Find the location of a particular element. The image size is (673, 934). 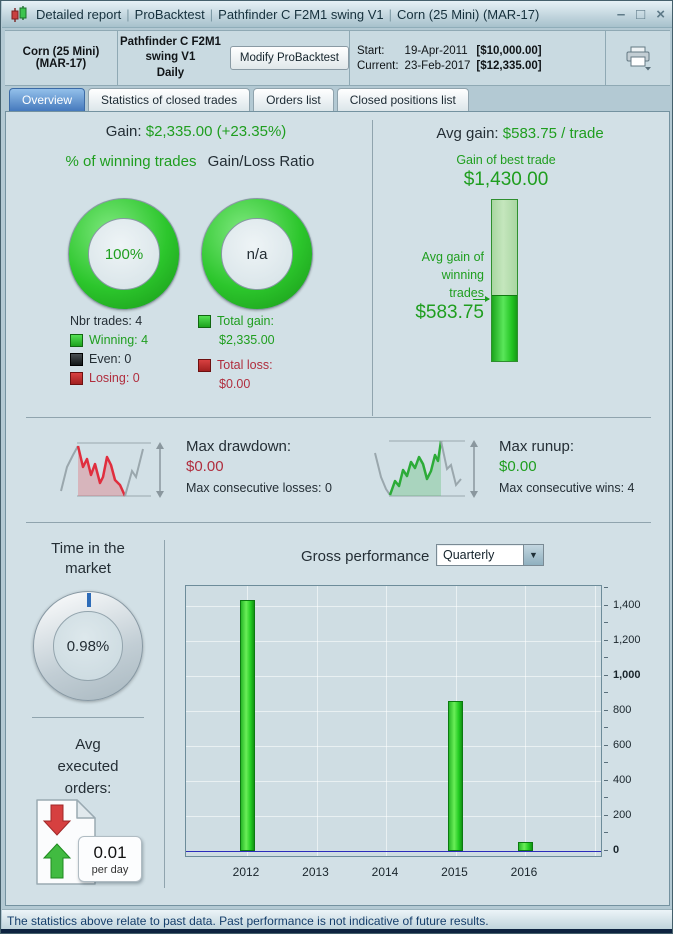

period-select-value: Quarterly is located at coordinates (469, 555).